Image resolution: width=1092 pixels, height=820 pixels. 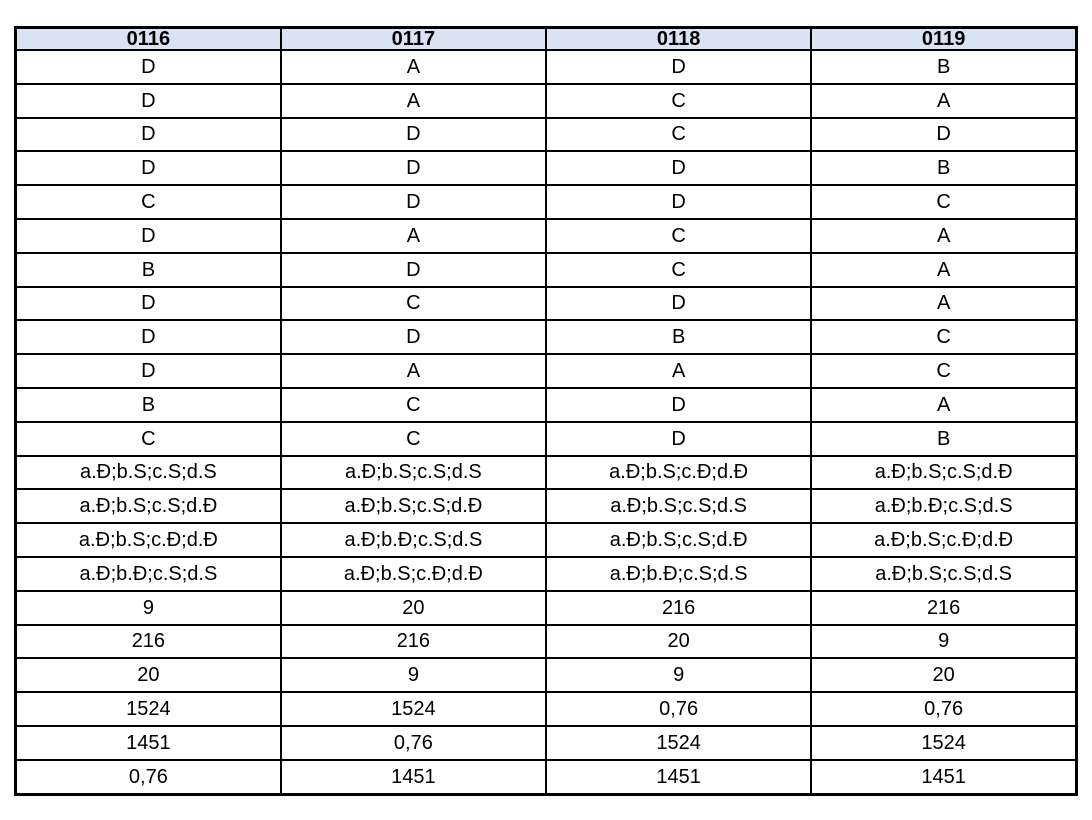 What do you see at coordinates (944, 38) in the screenshot?
I see `column-header: 0119` at bounding box center [944, 38].